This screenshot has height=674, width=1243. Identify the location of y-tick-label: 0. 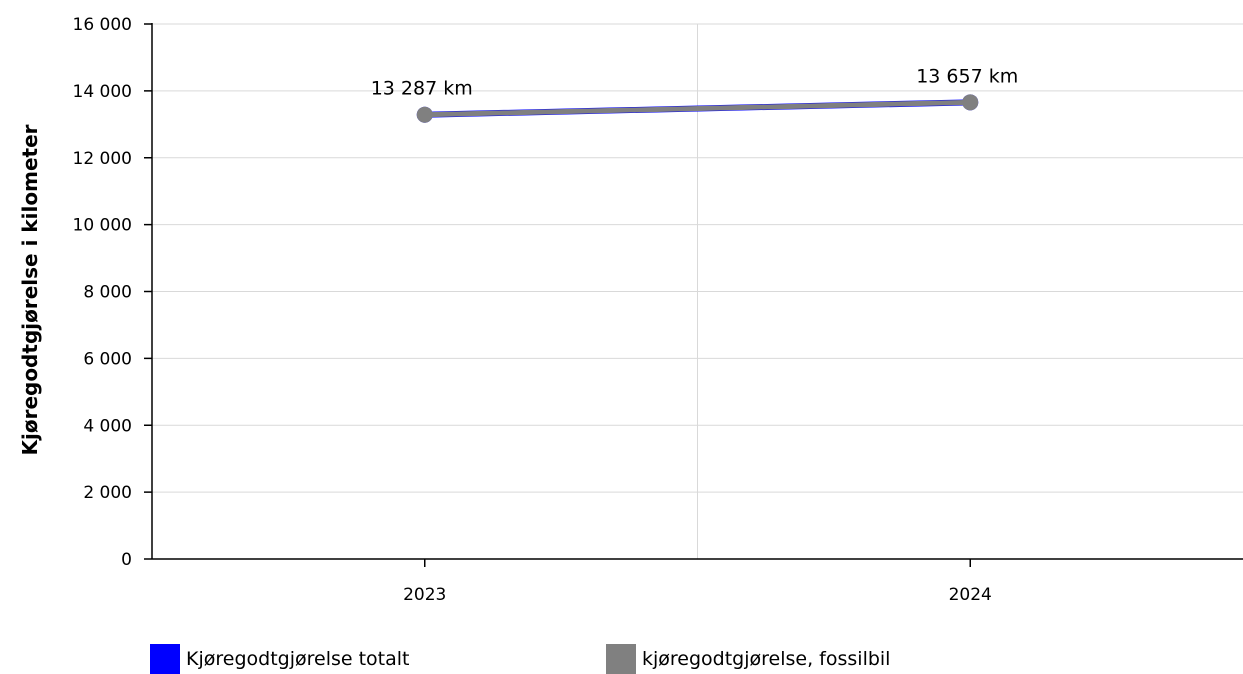
(126, 560).